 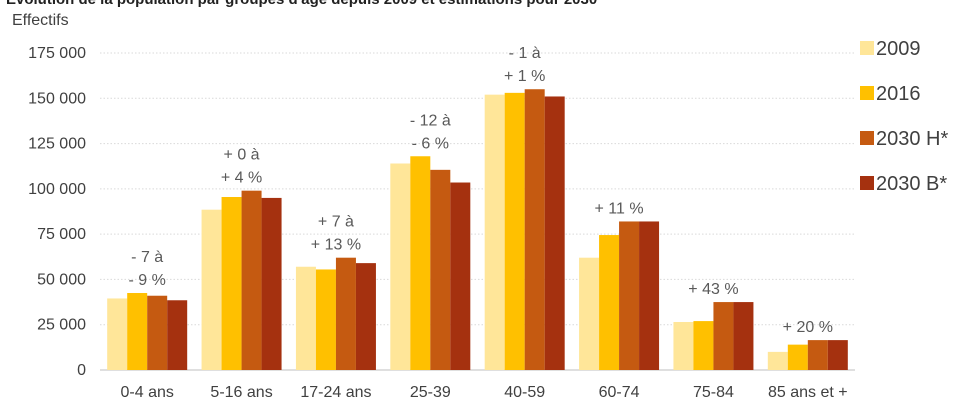 I want to click on change-annotation: + 1 %, so click(x=524, y=76).